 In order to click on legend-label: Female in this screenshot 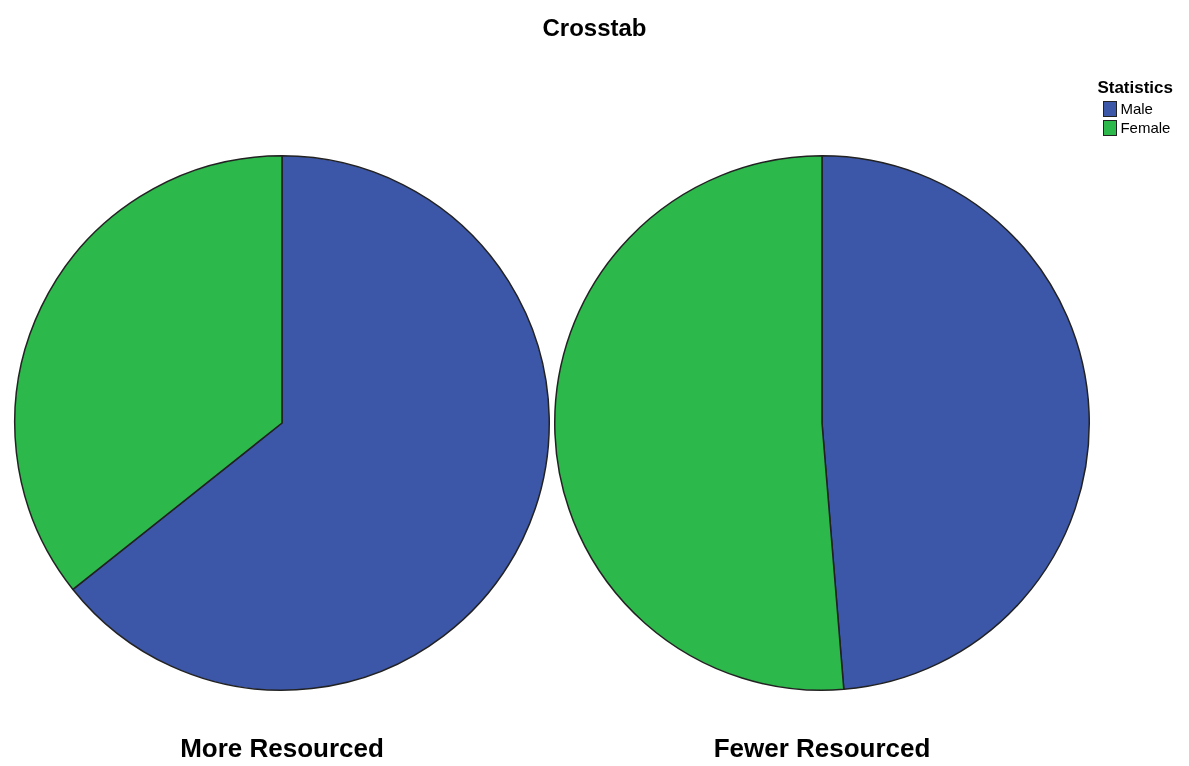, I will do `click(1145, 127)`.